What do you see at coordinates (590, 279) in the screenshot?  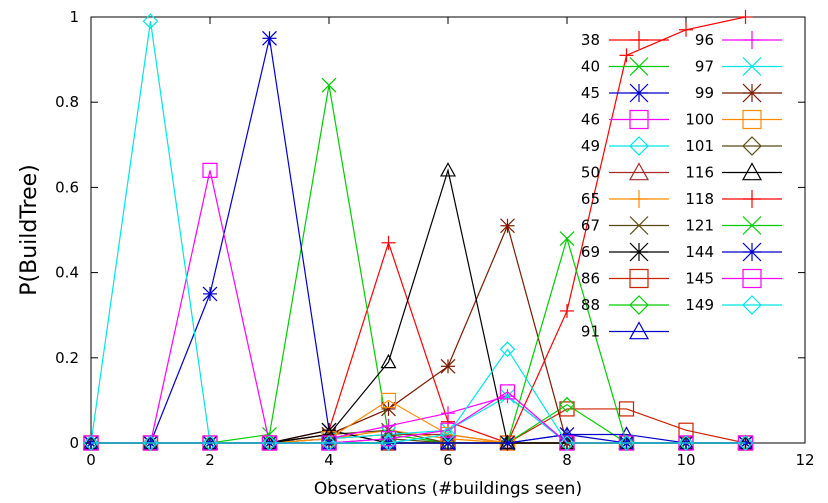 I see `legend-label: 86` at bounding box center [590, 279].